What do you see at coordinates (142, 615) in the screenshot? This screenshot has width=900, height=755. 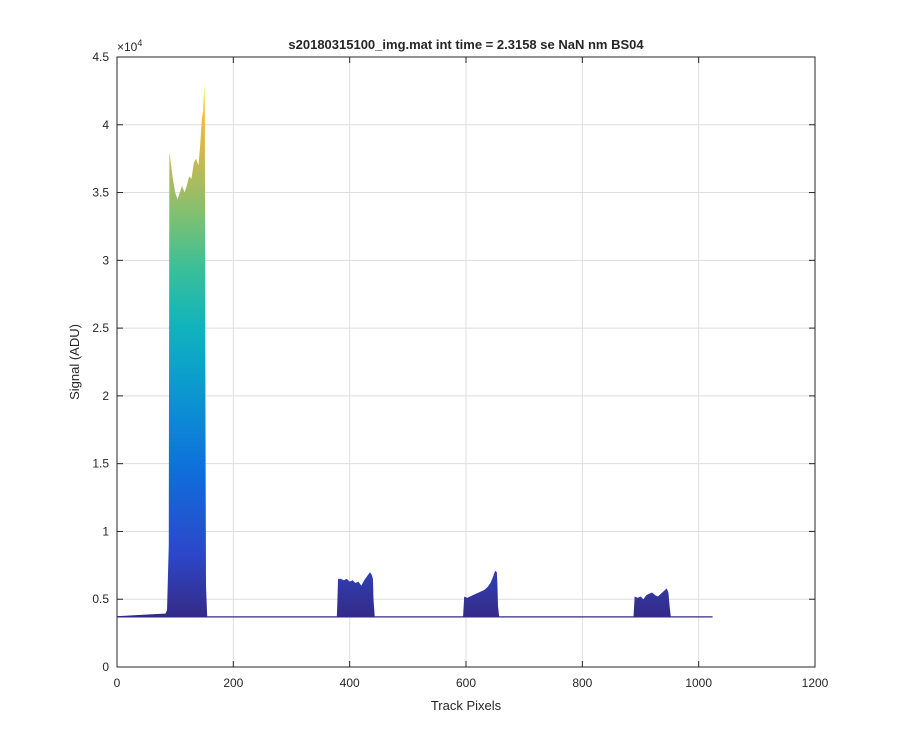 I see `baseline-rise` at bounding box center [142, 615].